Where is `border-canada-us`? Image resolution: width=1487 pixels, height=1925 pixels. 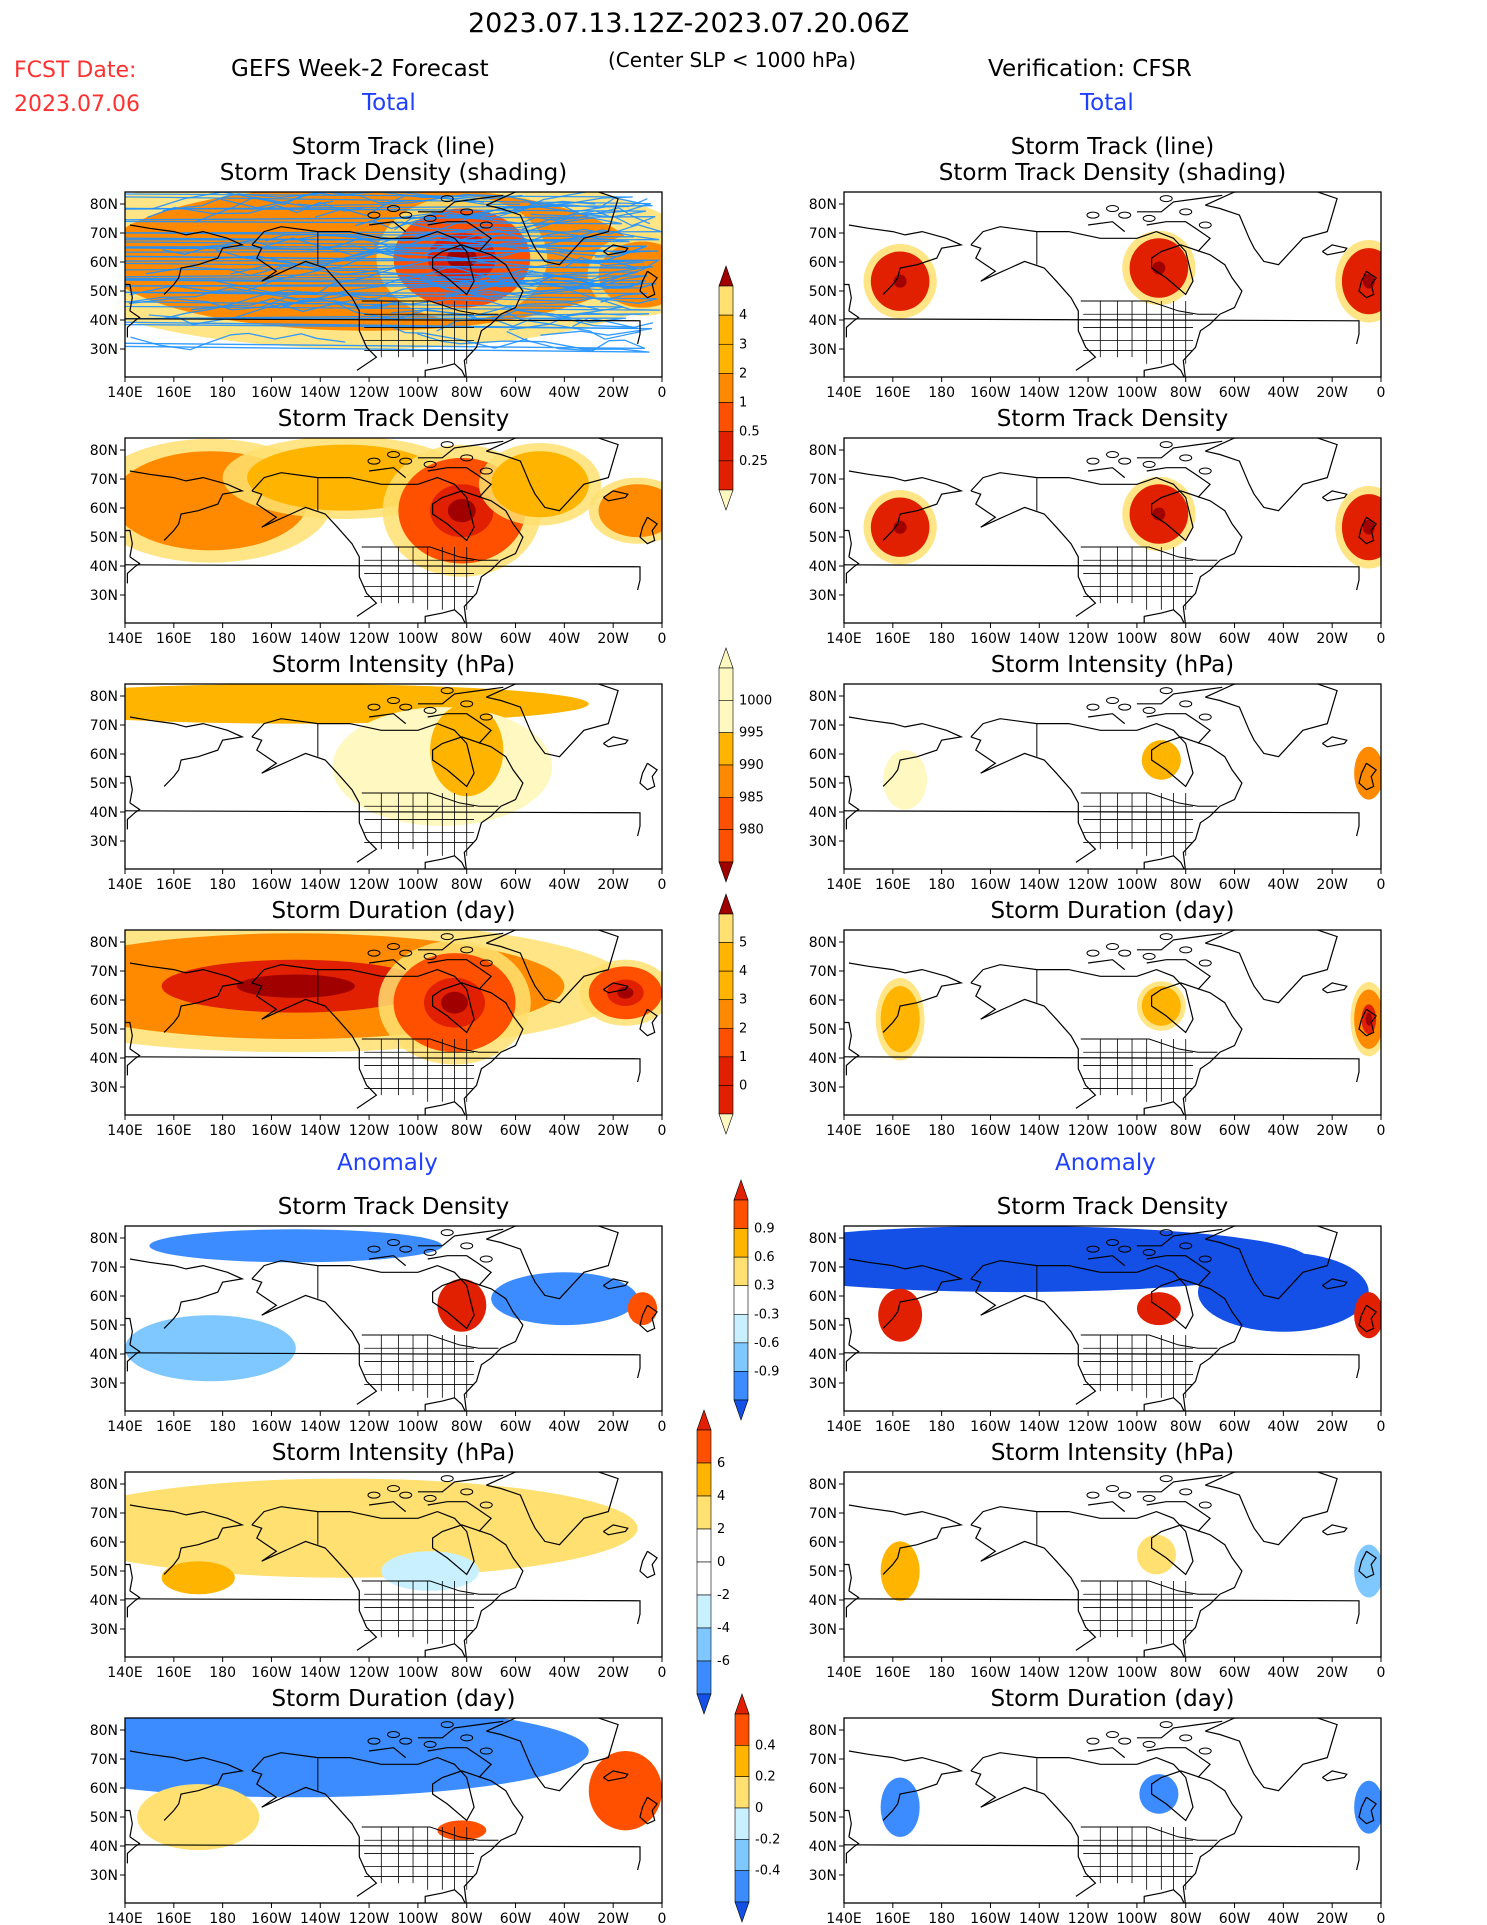
border-canada-us is located at coordinates (430, 1833).